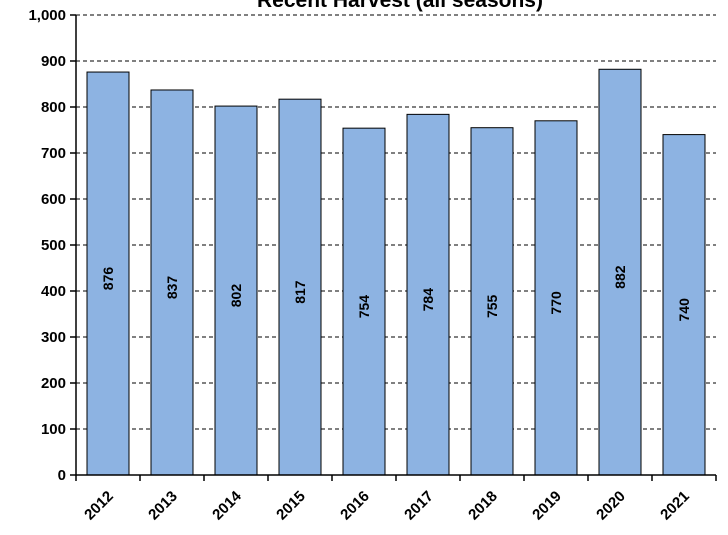 The width and height of the screenshot is (728, 535). What do you see at coordinates (163, 506) in the screenshot?
I see `x-tick-label: 2013` at bounding box center [163, 506].